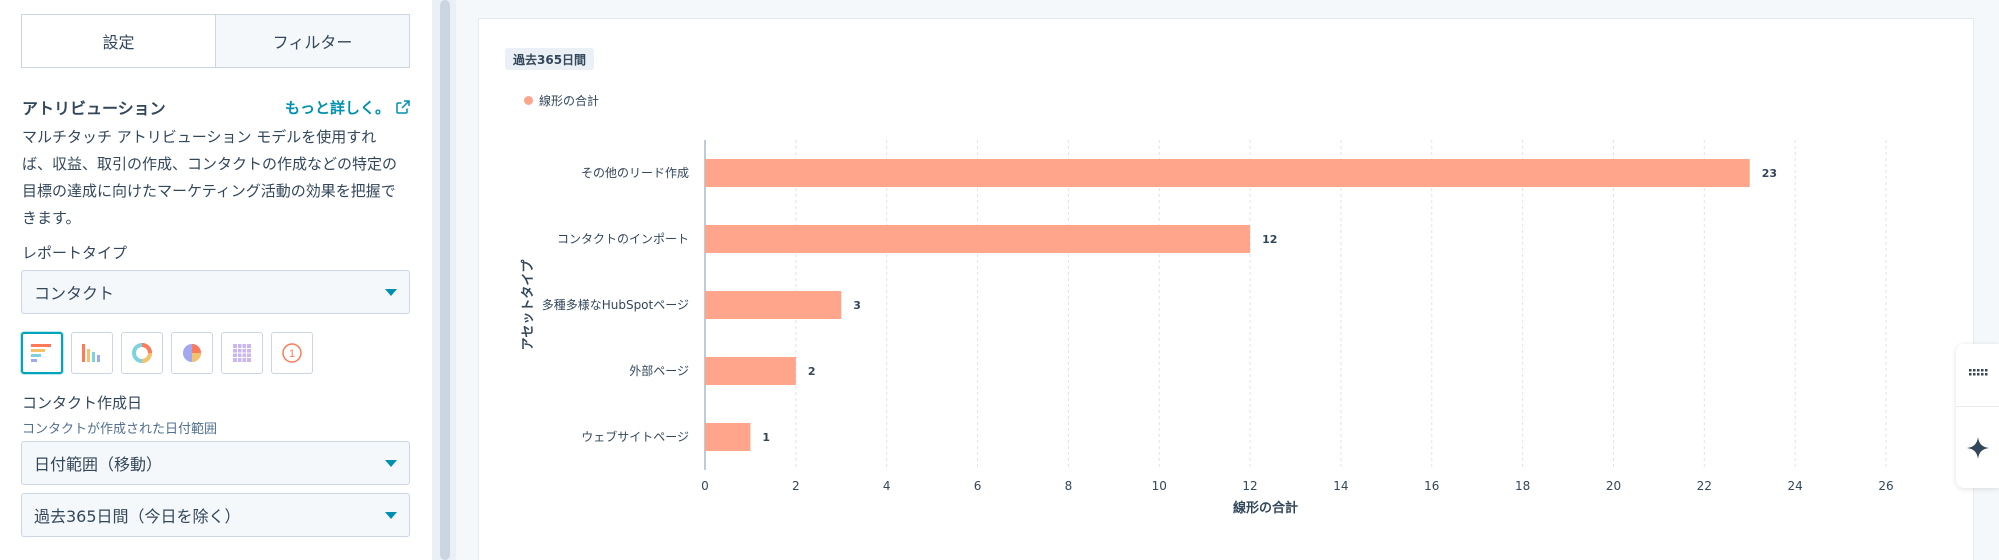 The width and height of the screenshot is (1999, 560). Describe the element at coordinates (615, 305) in the screenshot. I see `category-label: 多種多様なHubSpotページ` at that location.